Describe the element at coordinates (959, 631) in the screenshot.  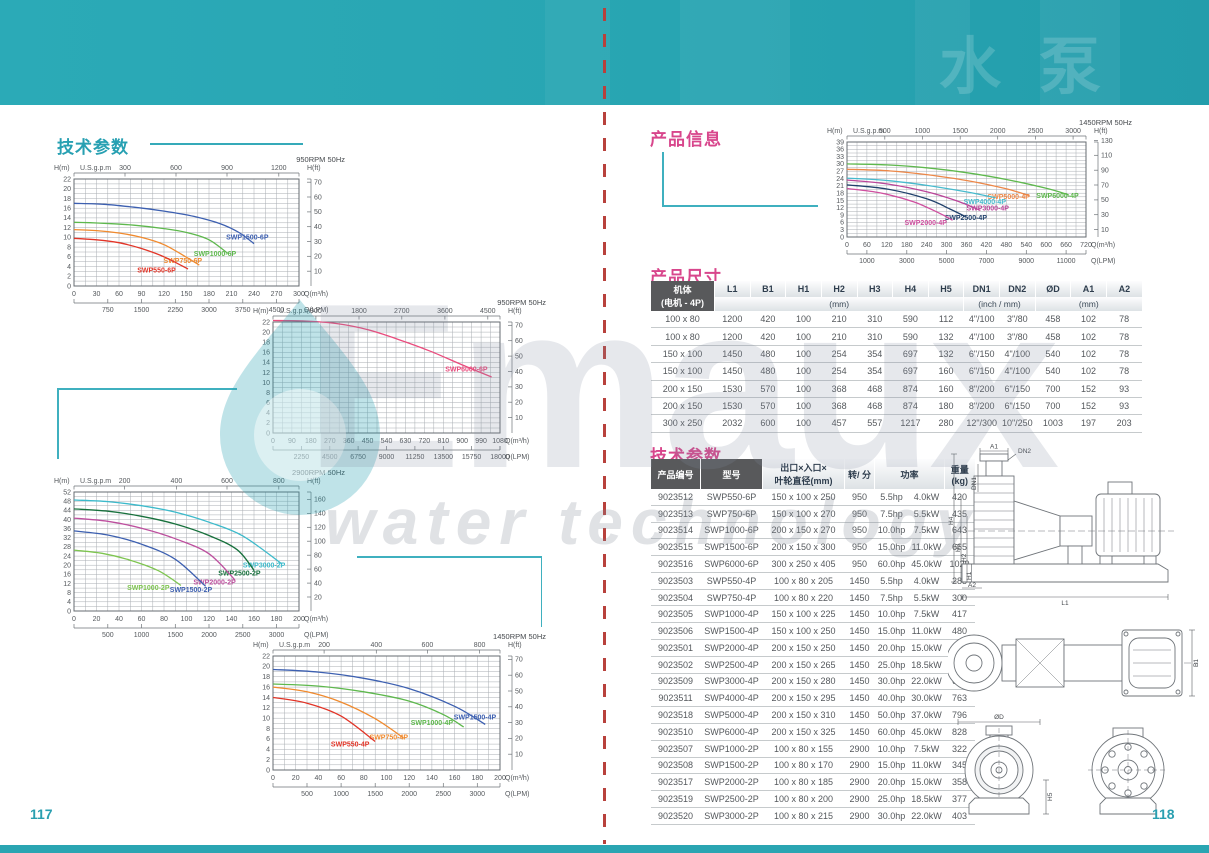
I see `table-cell: 480` at that location.